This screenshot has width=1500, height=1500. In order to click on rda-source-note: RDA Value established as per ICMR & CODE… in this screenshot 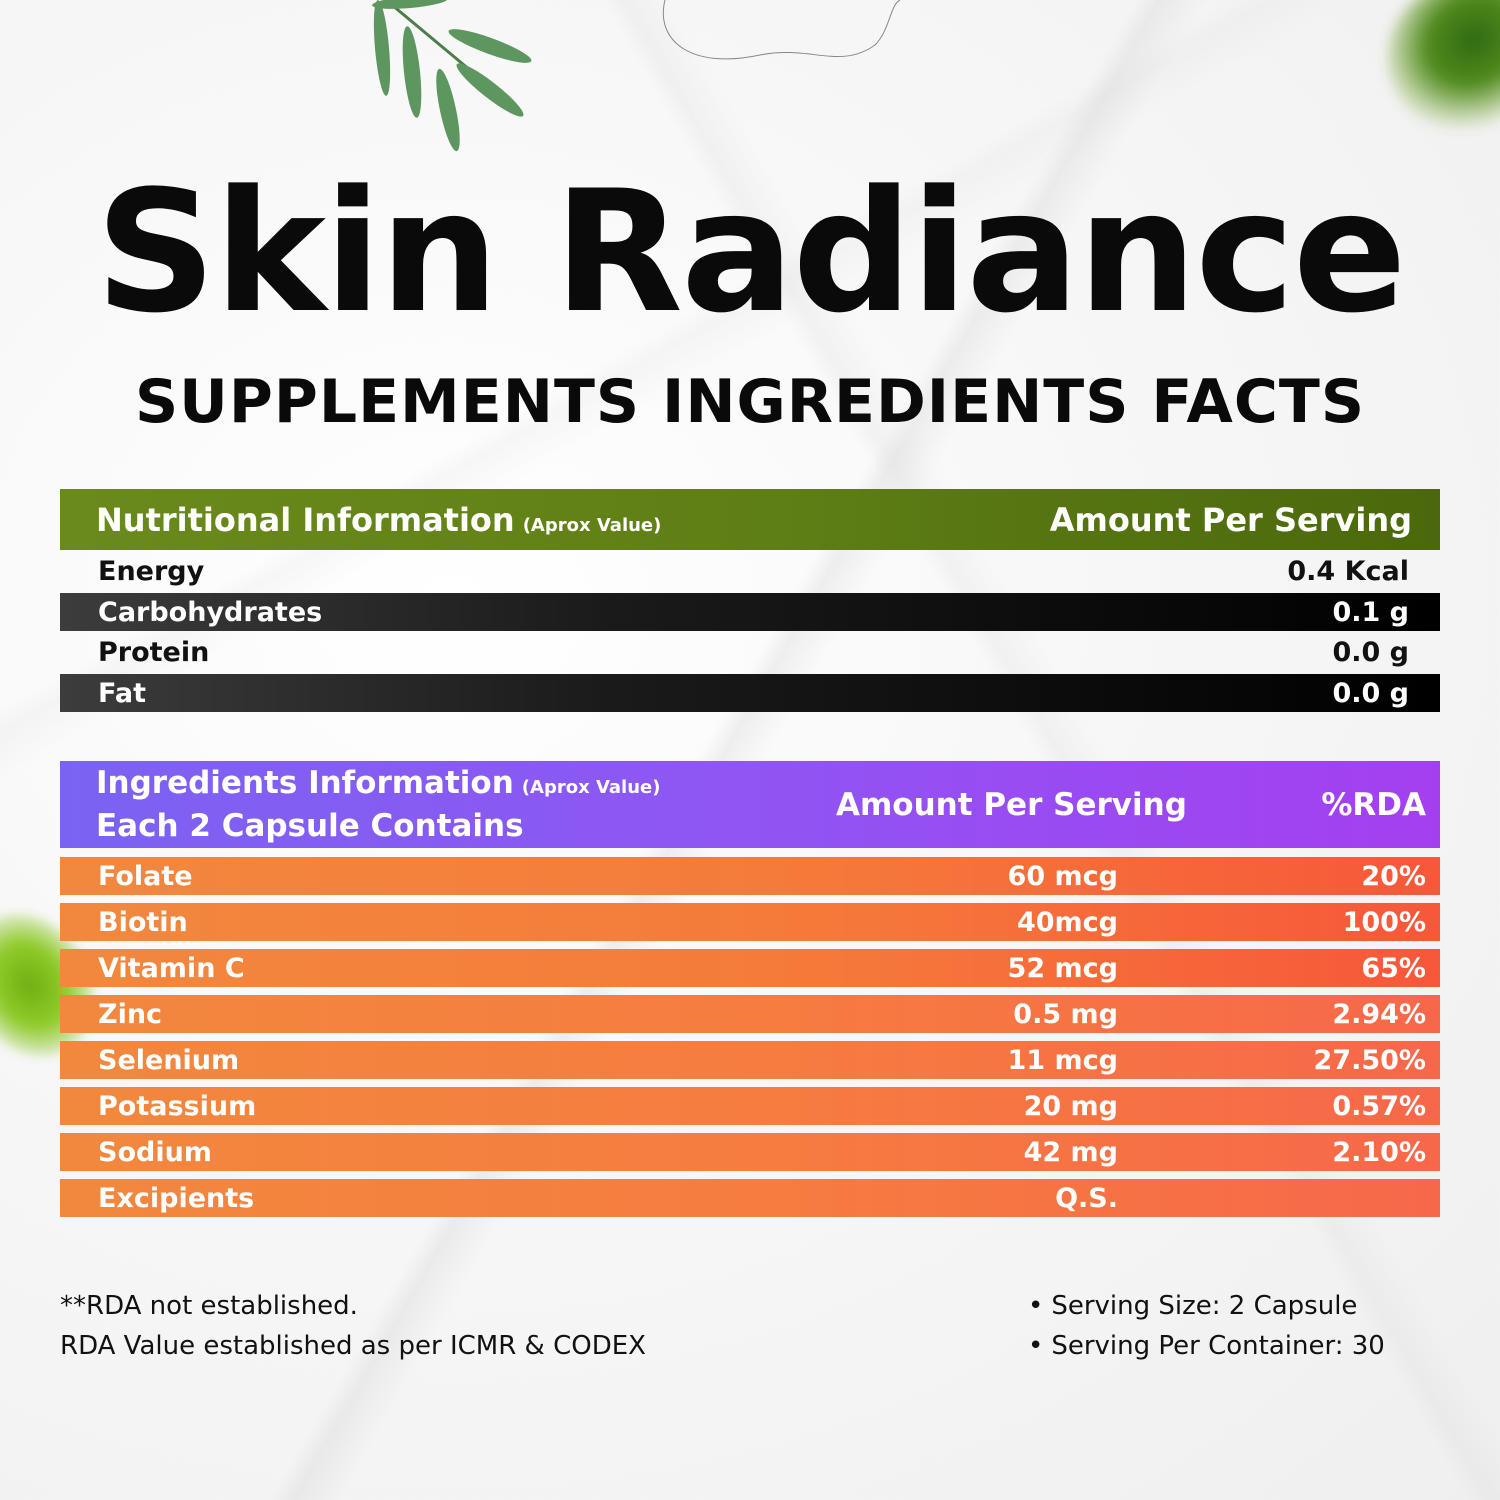, I will do `click(353, 1346)`.